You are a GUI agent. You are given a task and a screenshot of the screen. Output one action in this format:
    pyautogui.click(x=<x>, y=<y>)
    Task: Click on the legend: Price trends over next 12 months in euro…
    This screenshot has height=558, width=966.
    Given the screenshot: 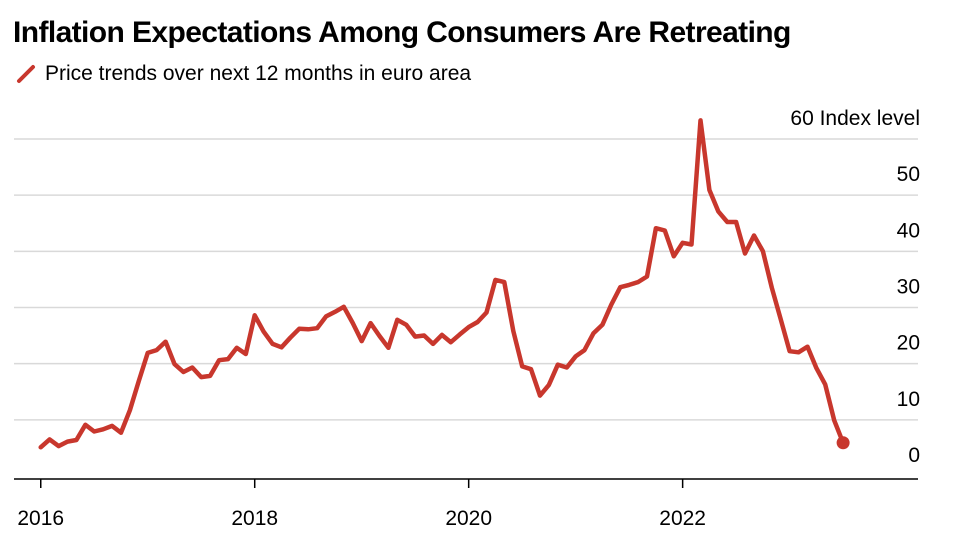 What is the action you would take?
    pyautogui.click(x=242, y=74)
    